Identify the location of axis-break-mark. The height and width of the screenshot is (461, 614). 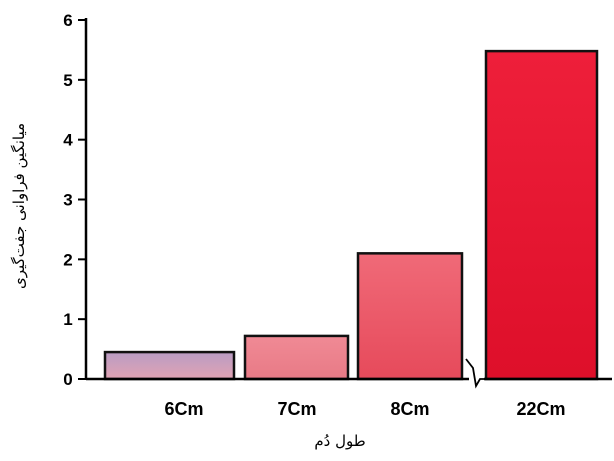
(475, 373).